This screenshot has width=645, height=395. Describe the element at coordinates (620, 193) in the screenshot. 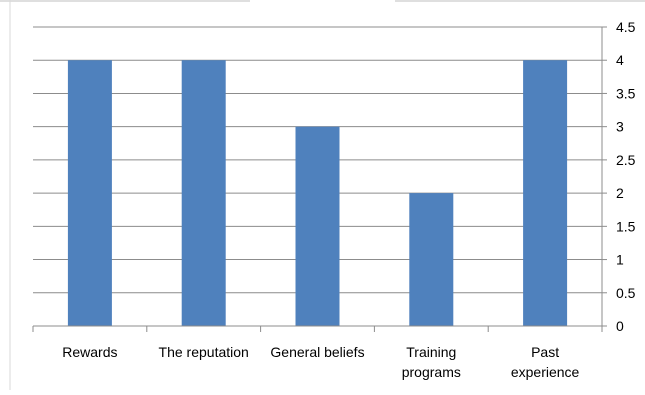

I see `y-tick-label: 2` at that location.